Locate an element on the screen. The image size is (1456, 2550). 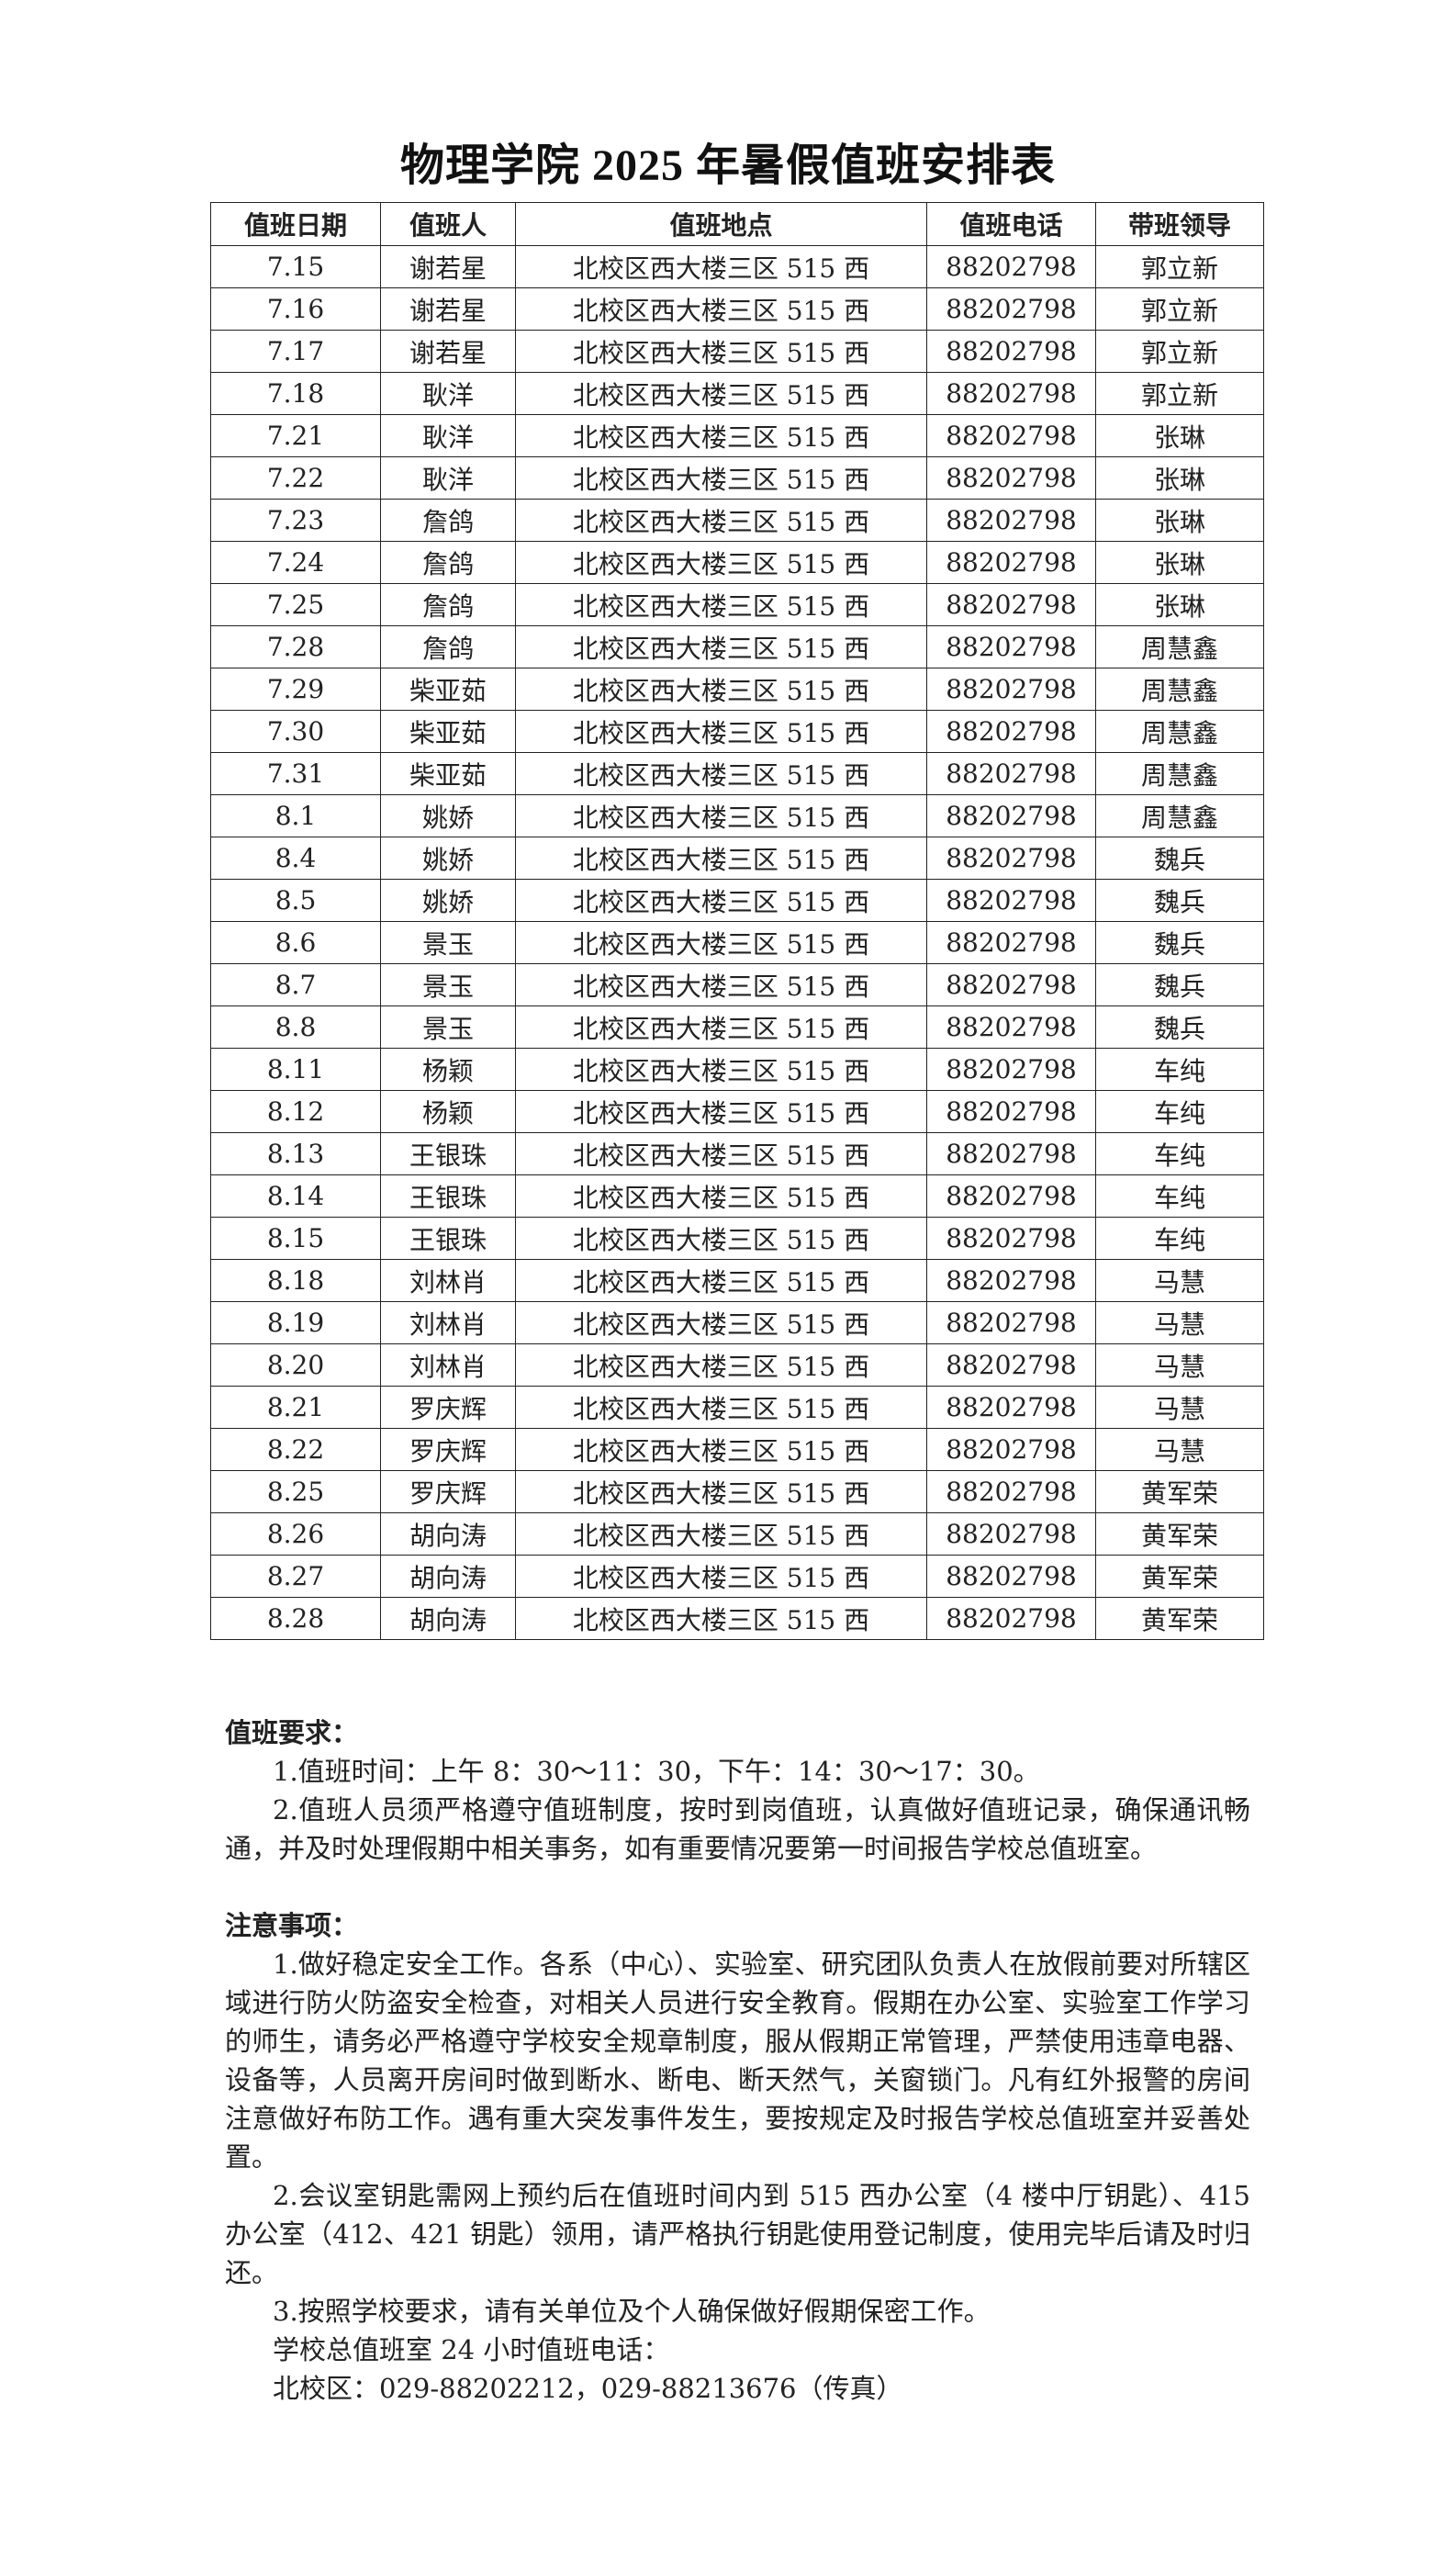
cell-person: 胡向涛 is located at coordinates (448, 1534).